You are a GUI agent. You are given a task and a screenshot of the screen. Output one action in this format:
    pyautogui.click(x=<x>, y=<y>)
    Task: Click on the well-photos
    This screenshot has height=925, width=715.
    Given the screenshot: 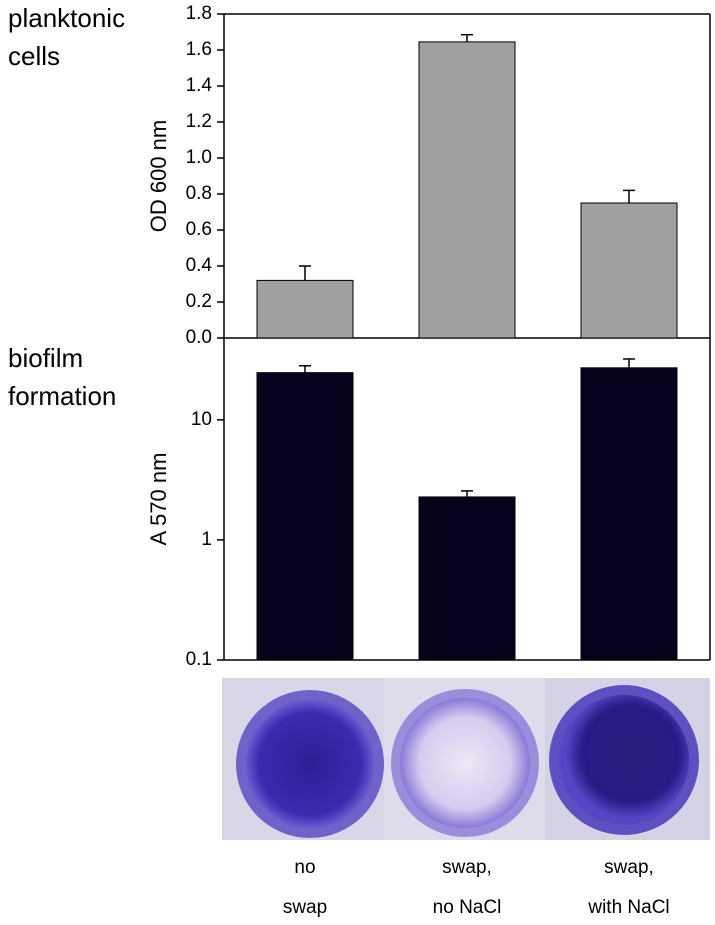 What is the action you would take?
    pyautogui.click(x=466, y=759)
    